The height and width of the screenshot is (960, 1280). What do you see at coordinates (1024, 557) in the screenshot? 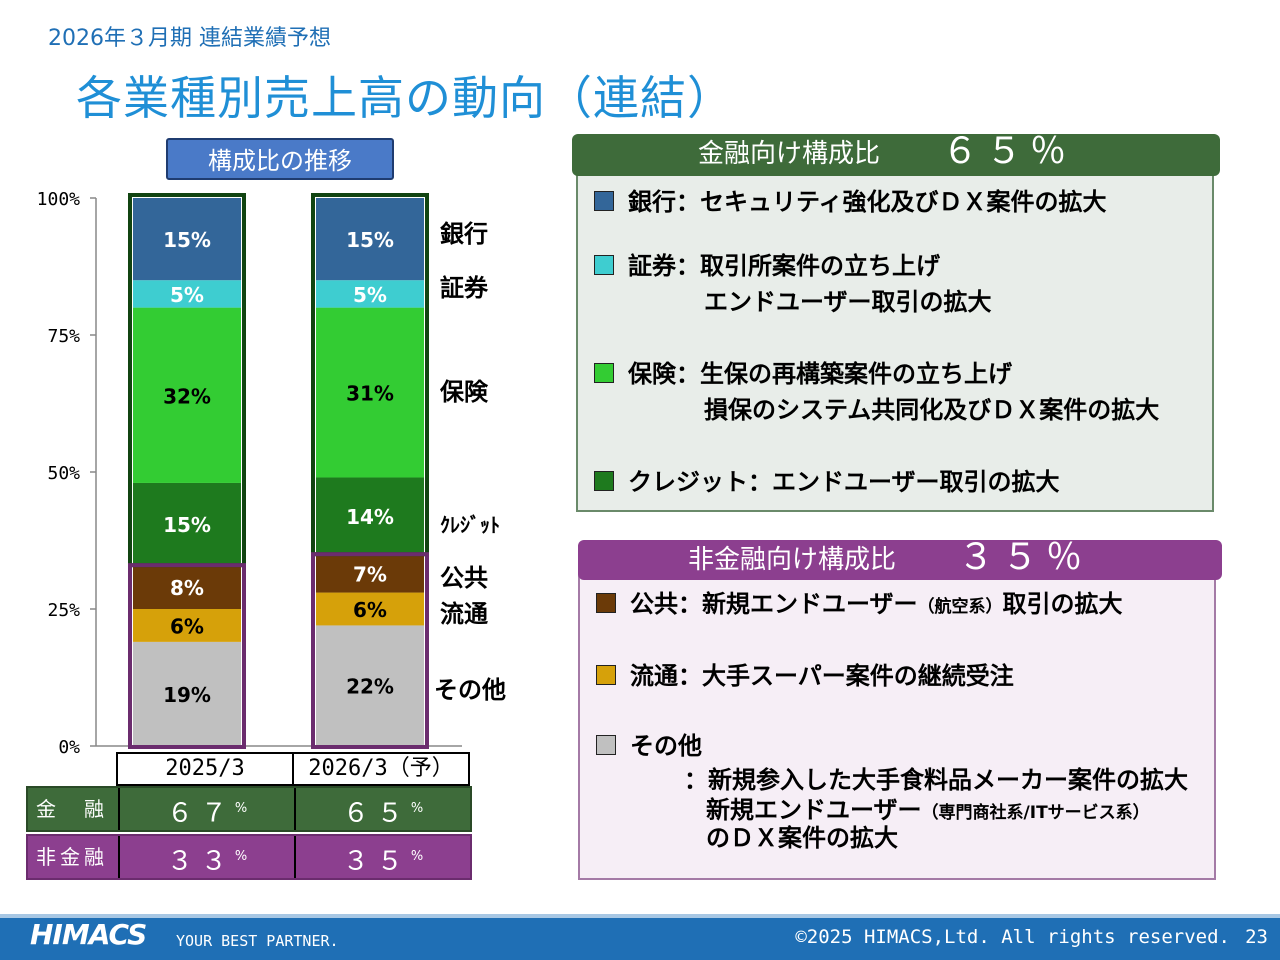
I see `nonfinancial-panel-percent: ３５％` at bounding box center [1024, 557].